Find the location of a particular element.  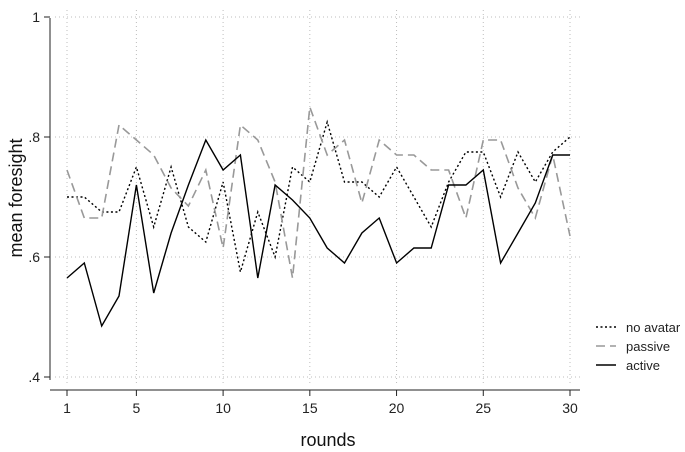

legend-label: active is located at coordinates (643, 365).